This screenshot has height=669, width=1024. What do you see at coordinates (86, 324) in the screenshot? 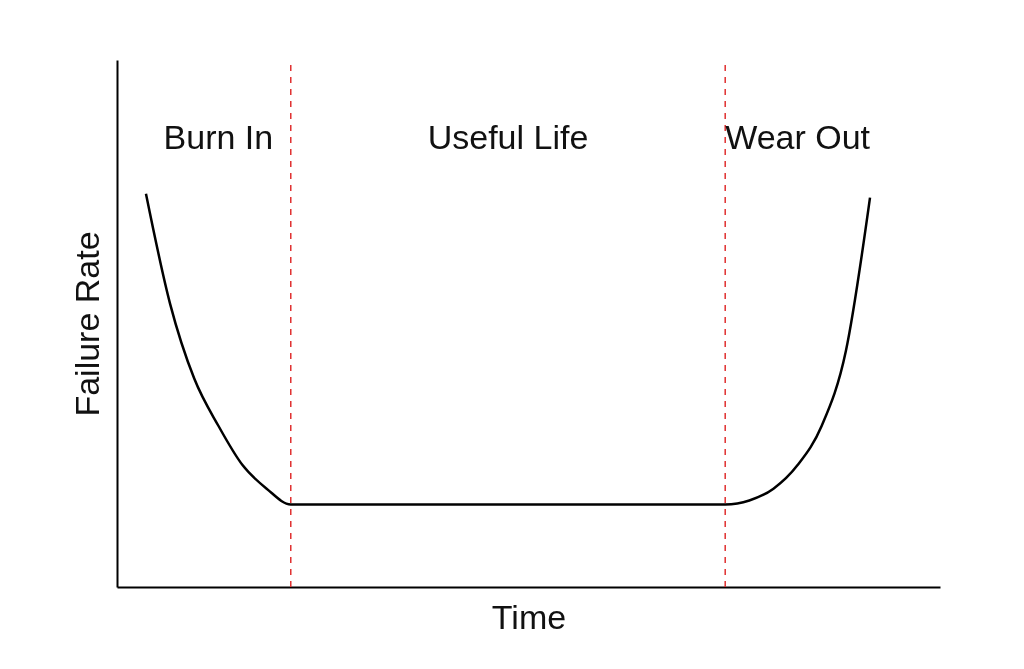
I see `y-axis-title: Failure Rate` at bounding box center [86, 324].